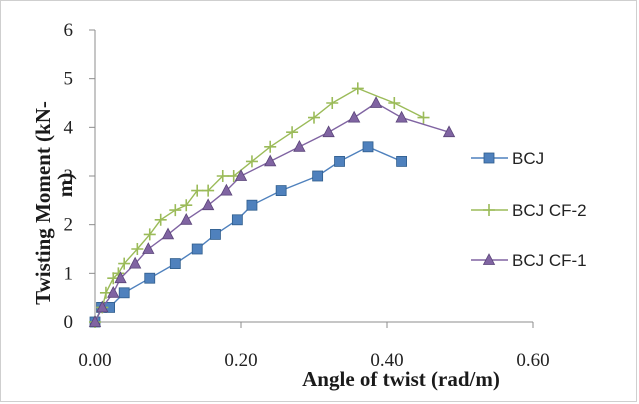  I want to click on legend-item-bcj-cf-2: BCJ CF-2, so click(529, 210).